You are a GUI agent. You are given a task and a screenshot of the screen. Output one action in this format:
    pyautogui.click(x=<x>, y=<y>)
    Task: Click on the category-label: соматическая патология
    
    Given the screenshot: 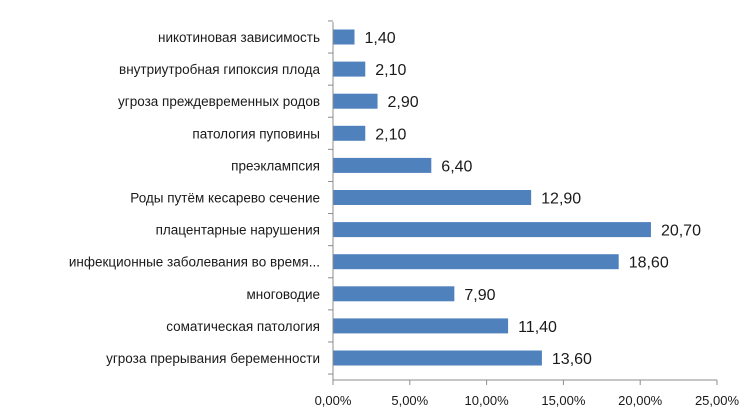 What is the action you would take?
    pyautogui.click(x=243, y=326)
    